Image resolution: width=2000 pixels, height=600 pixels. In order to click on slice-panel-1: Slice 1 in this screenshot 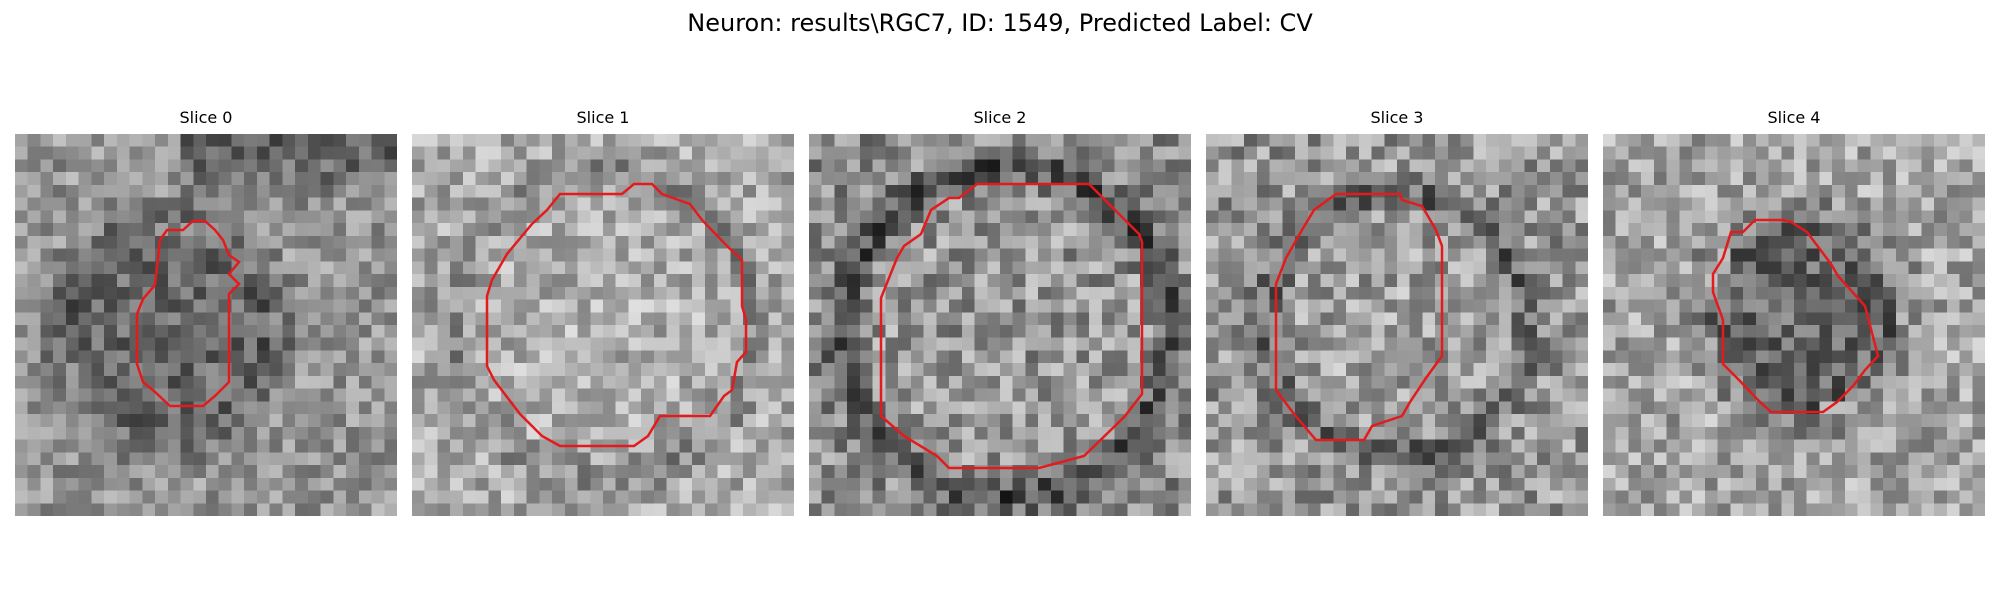, I will do `click(603, 312)`.